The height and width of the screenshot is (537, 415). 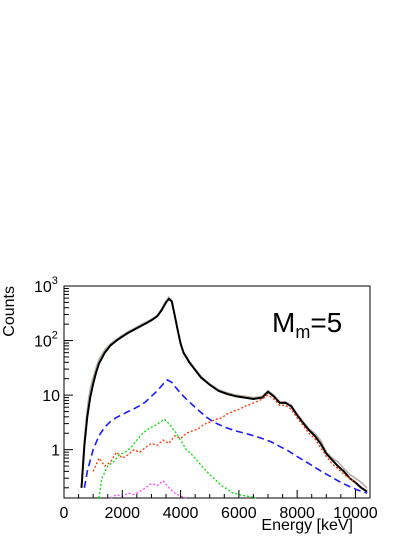 What do you see at coordinates (302, 332) in the screenshot?
I see `annotation-sub: m` at bounding box center [302, 332].